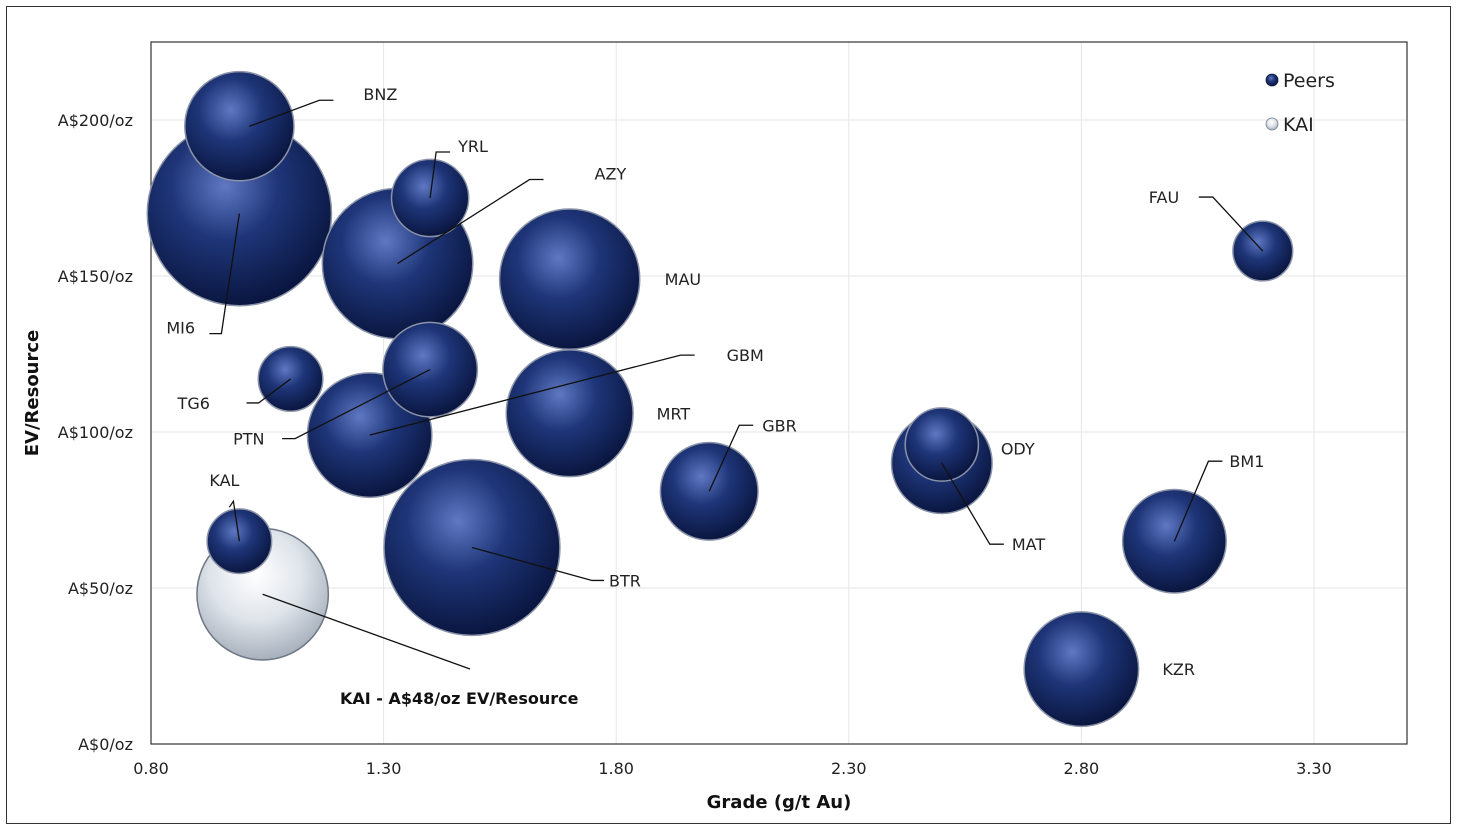 Image resolution: width=1459 pixels, height=830 pixels. I want to click on bubble-btr, so click(472, 547).